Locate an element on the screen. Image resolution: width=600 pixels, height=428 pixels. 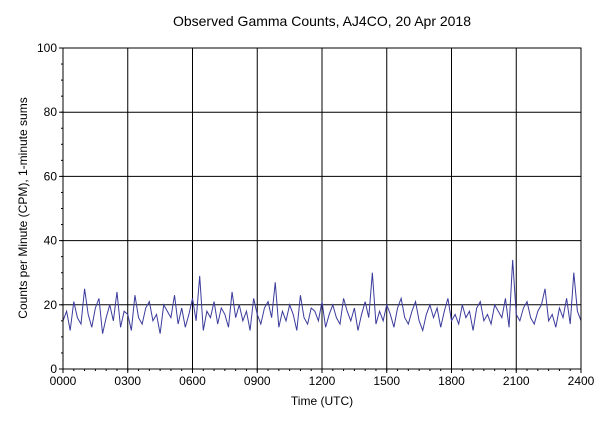
y-tick-label: 40 is located at coordinates (51, 241).